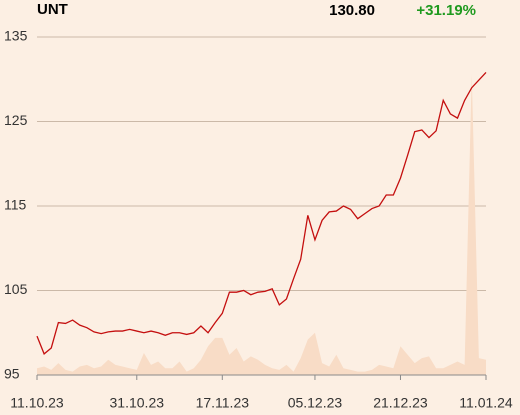 Image resolution: width=520 pixels, height=415 pixels. I want to click on y-tick-label: 95, so click(12, 374).